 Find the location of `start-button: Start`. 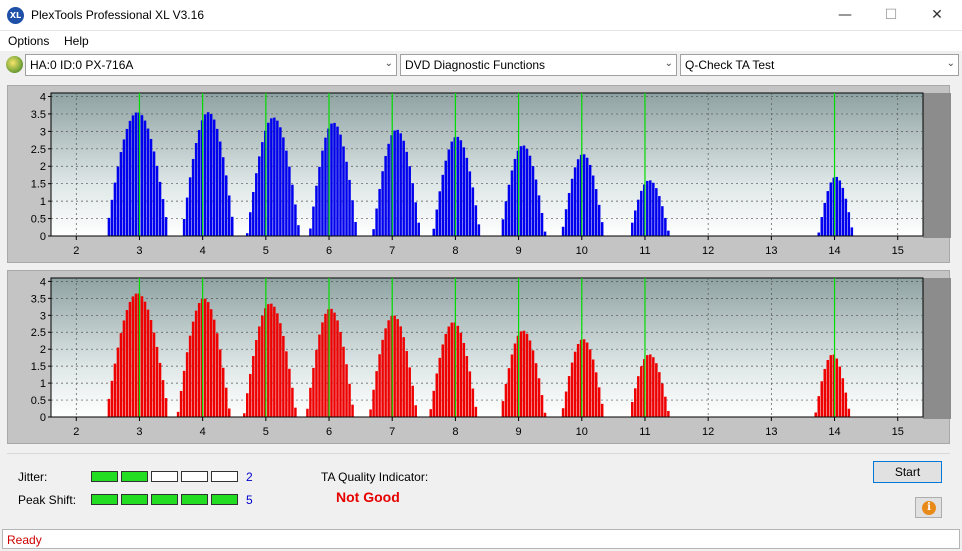

start-button: Start is located at coordinates (907, 472).